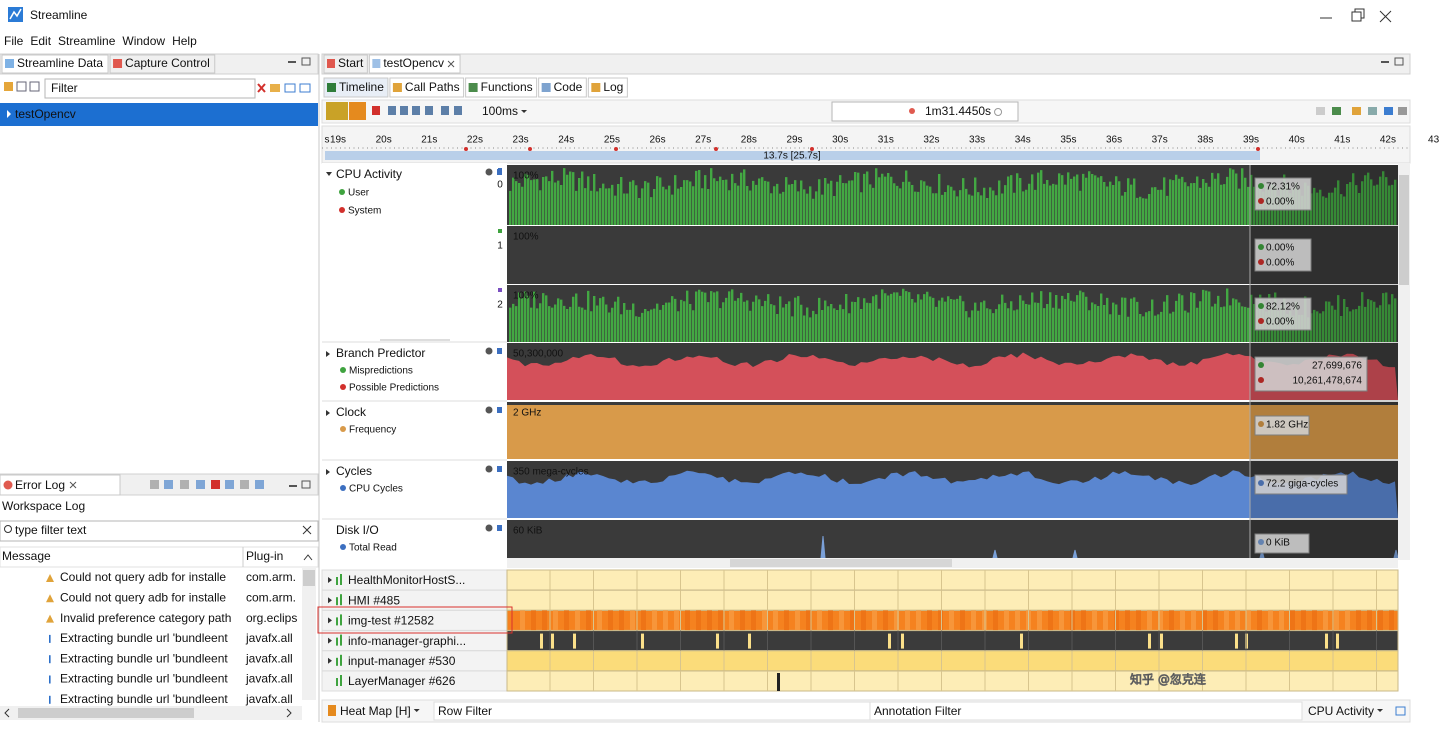  I want to click on log-vscroll-thumb, so click(309, 578).